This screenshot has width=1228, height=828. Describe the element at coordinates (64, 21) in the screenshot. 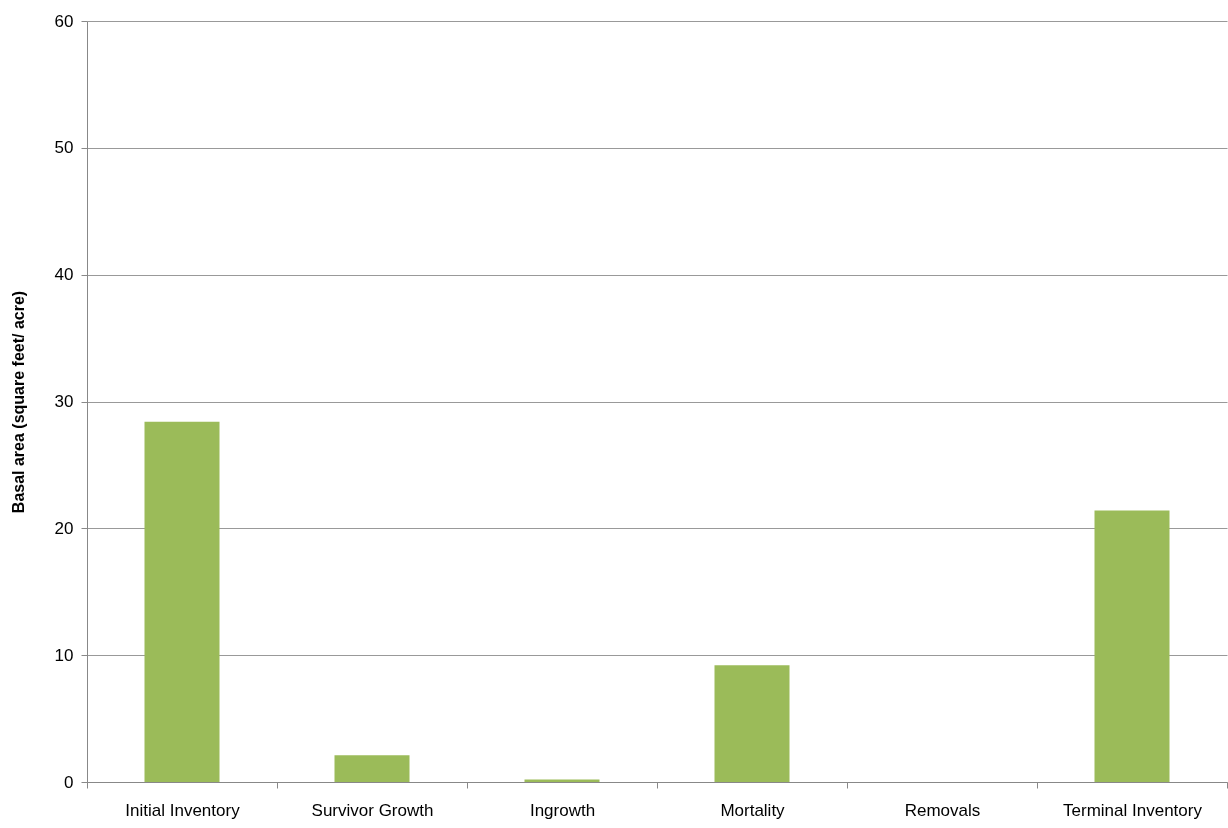

I see `y-tick-label: 60` at that location.